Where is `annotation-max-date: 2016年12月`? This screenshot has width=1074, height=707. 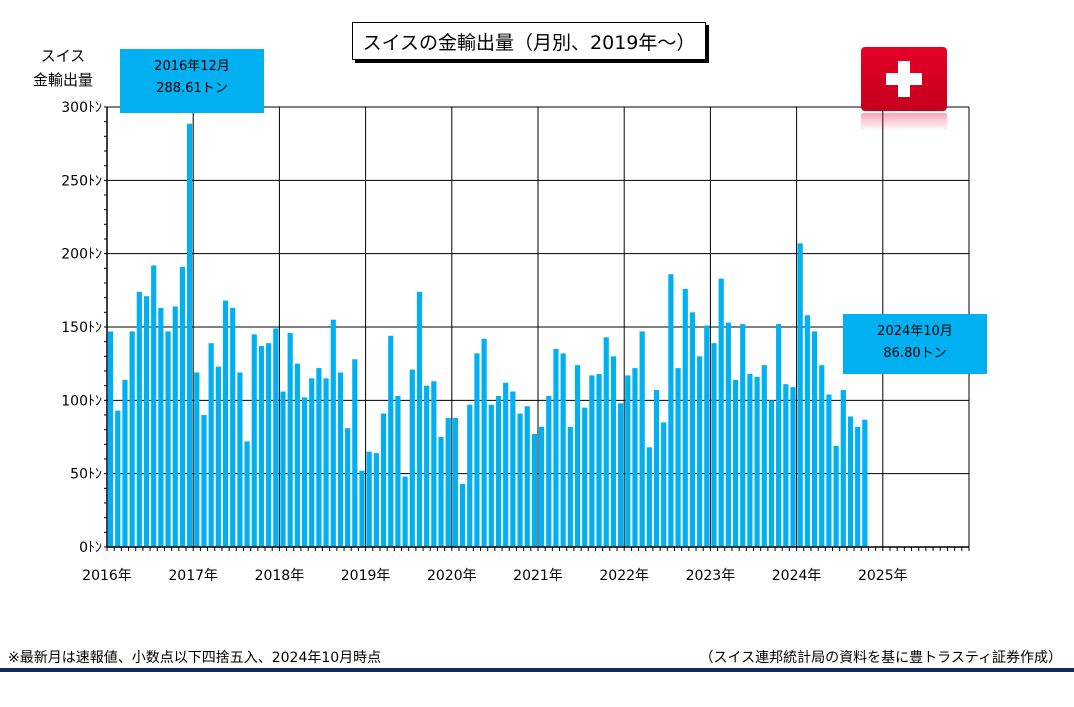 annotation-max-date: 2016年12月 is located at coordinates (192, 66).